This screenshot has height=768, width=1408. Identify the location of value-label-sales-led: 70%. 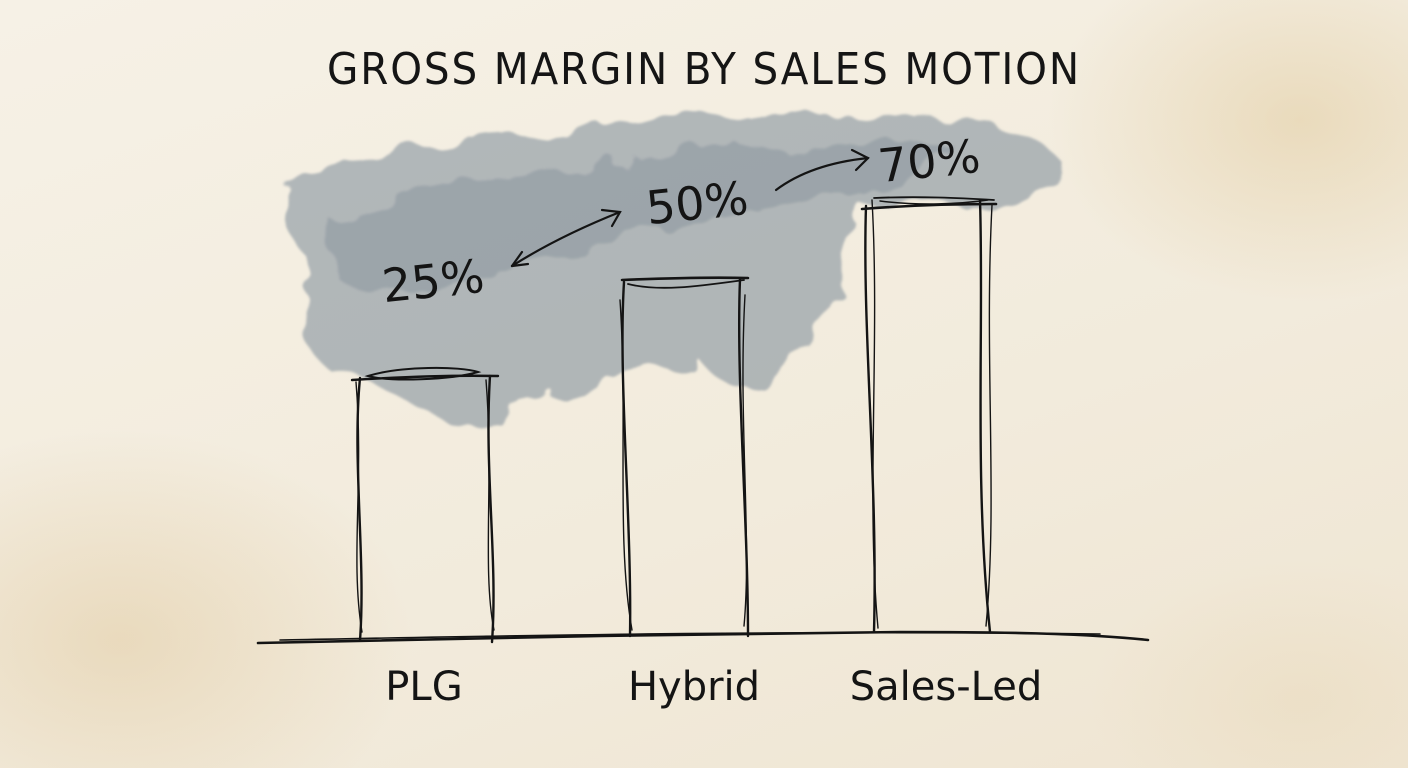
(929, 161).